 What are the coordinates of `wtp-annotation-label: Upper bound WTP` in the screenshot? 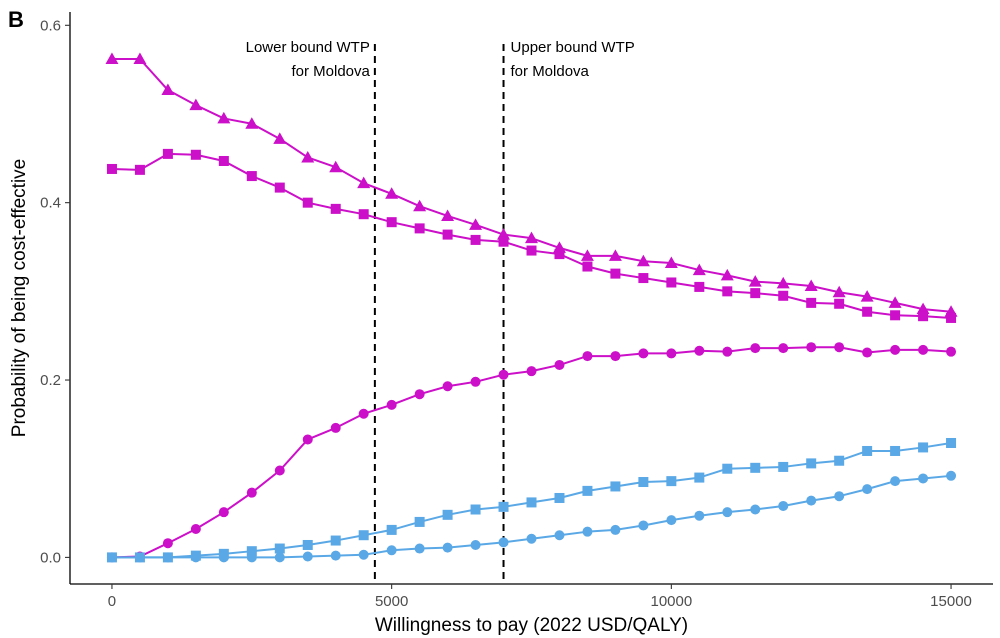 It's located at (573, 47).